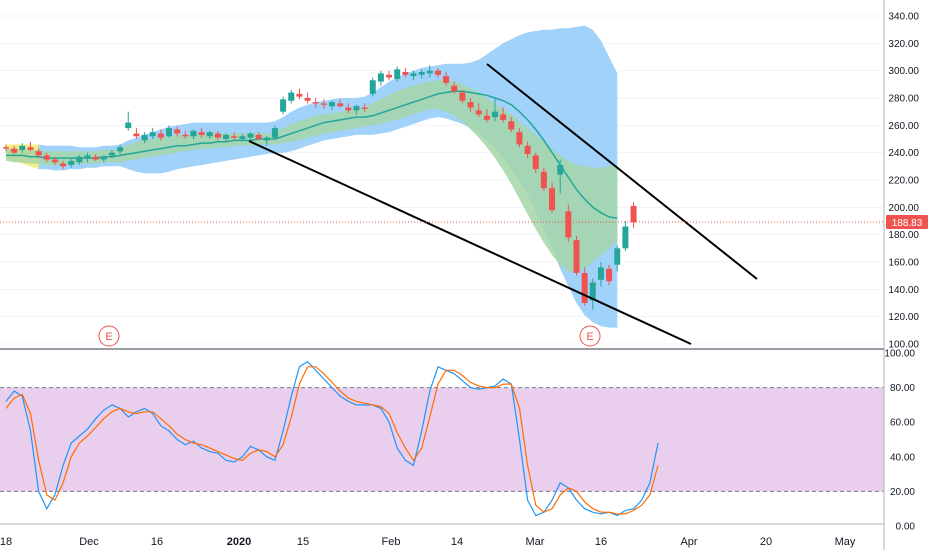 This screenshot has height=550, width=932. Describe the element at coordinates (688, 542) in the screenshot. I see `time-tick-label: Apr` at that location.